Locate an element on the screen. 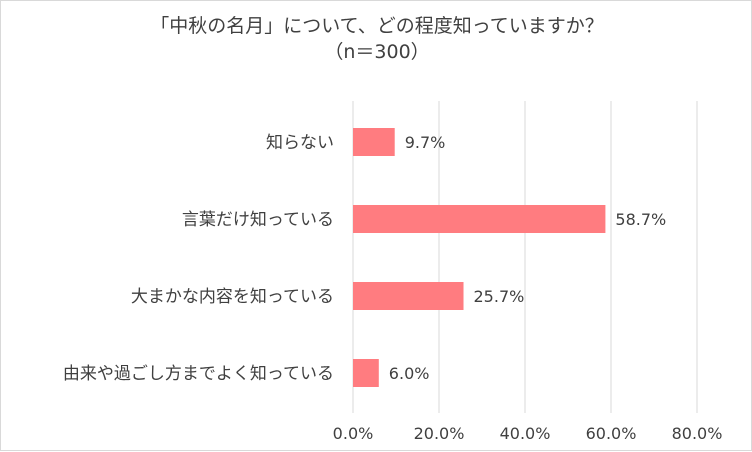  chart-title-line: 「中秋の名月」について、どの程度知っていますか？ is located at coordinates (377, 26).